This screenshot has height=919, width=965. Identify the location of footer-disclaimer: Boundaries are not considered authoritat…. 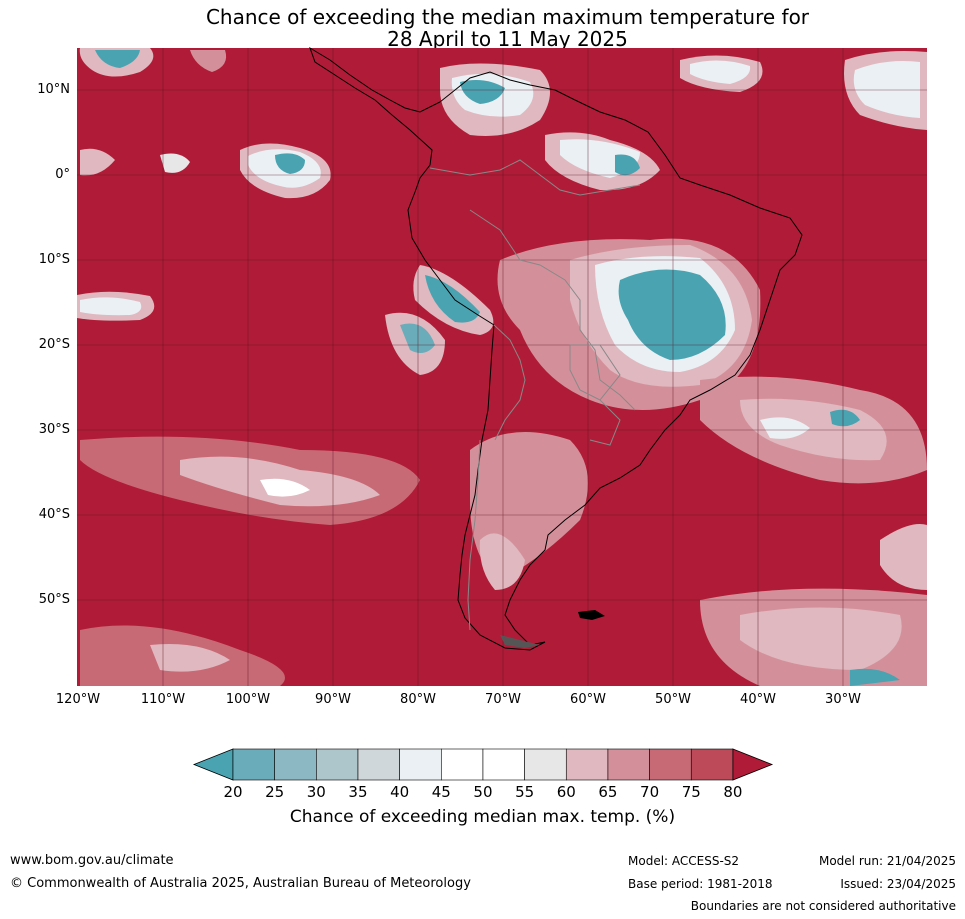
(823, 906).